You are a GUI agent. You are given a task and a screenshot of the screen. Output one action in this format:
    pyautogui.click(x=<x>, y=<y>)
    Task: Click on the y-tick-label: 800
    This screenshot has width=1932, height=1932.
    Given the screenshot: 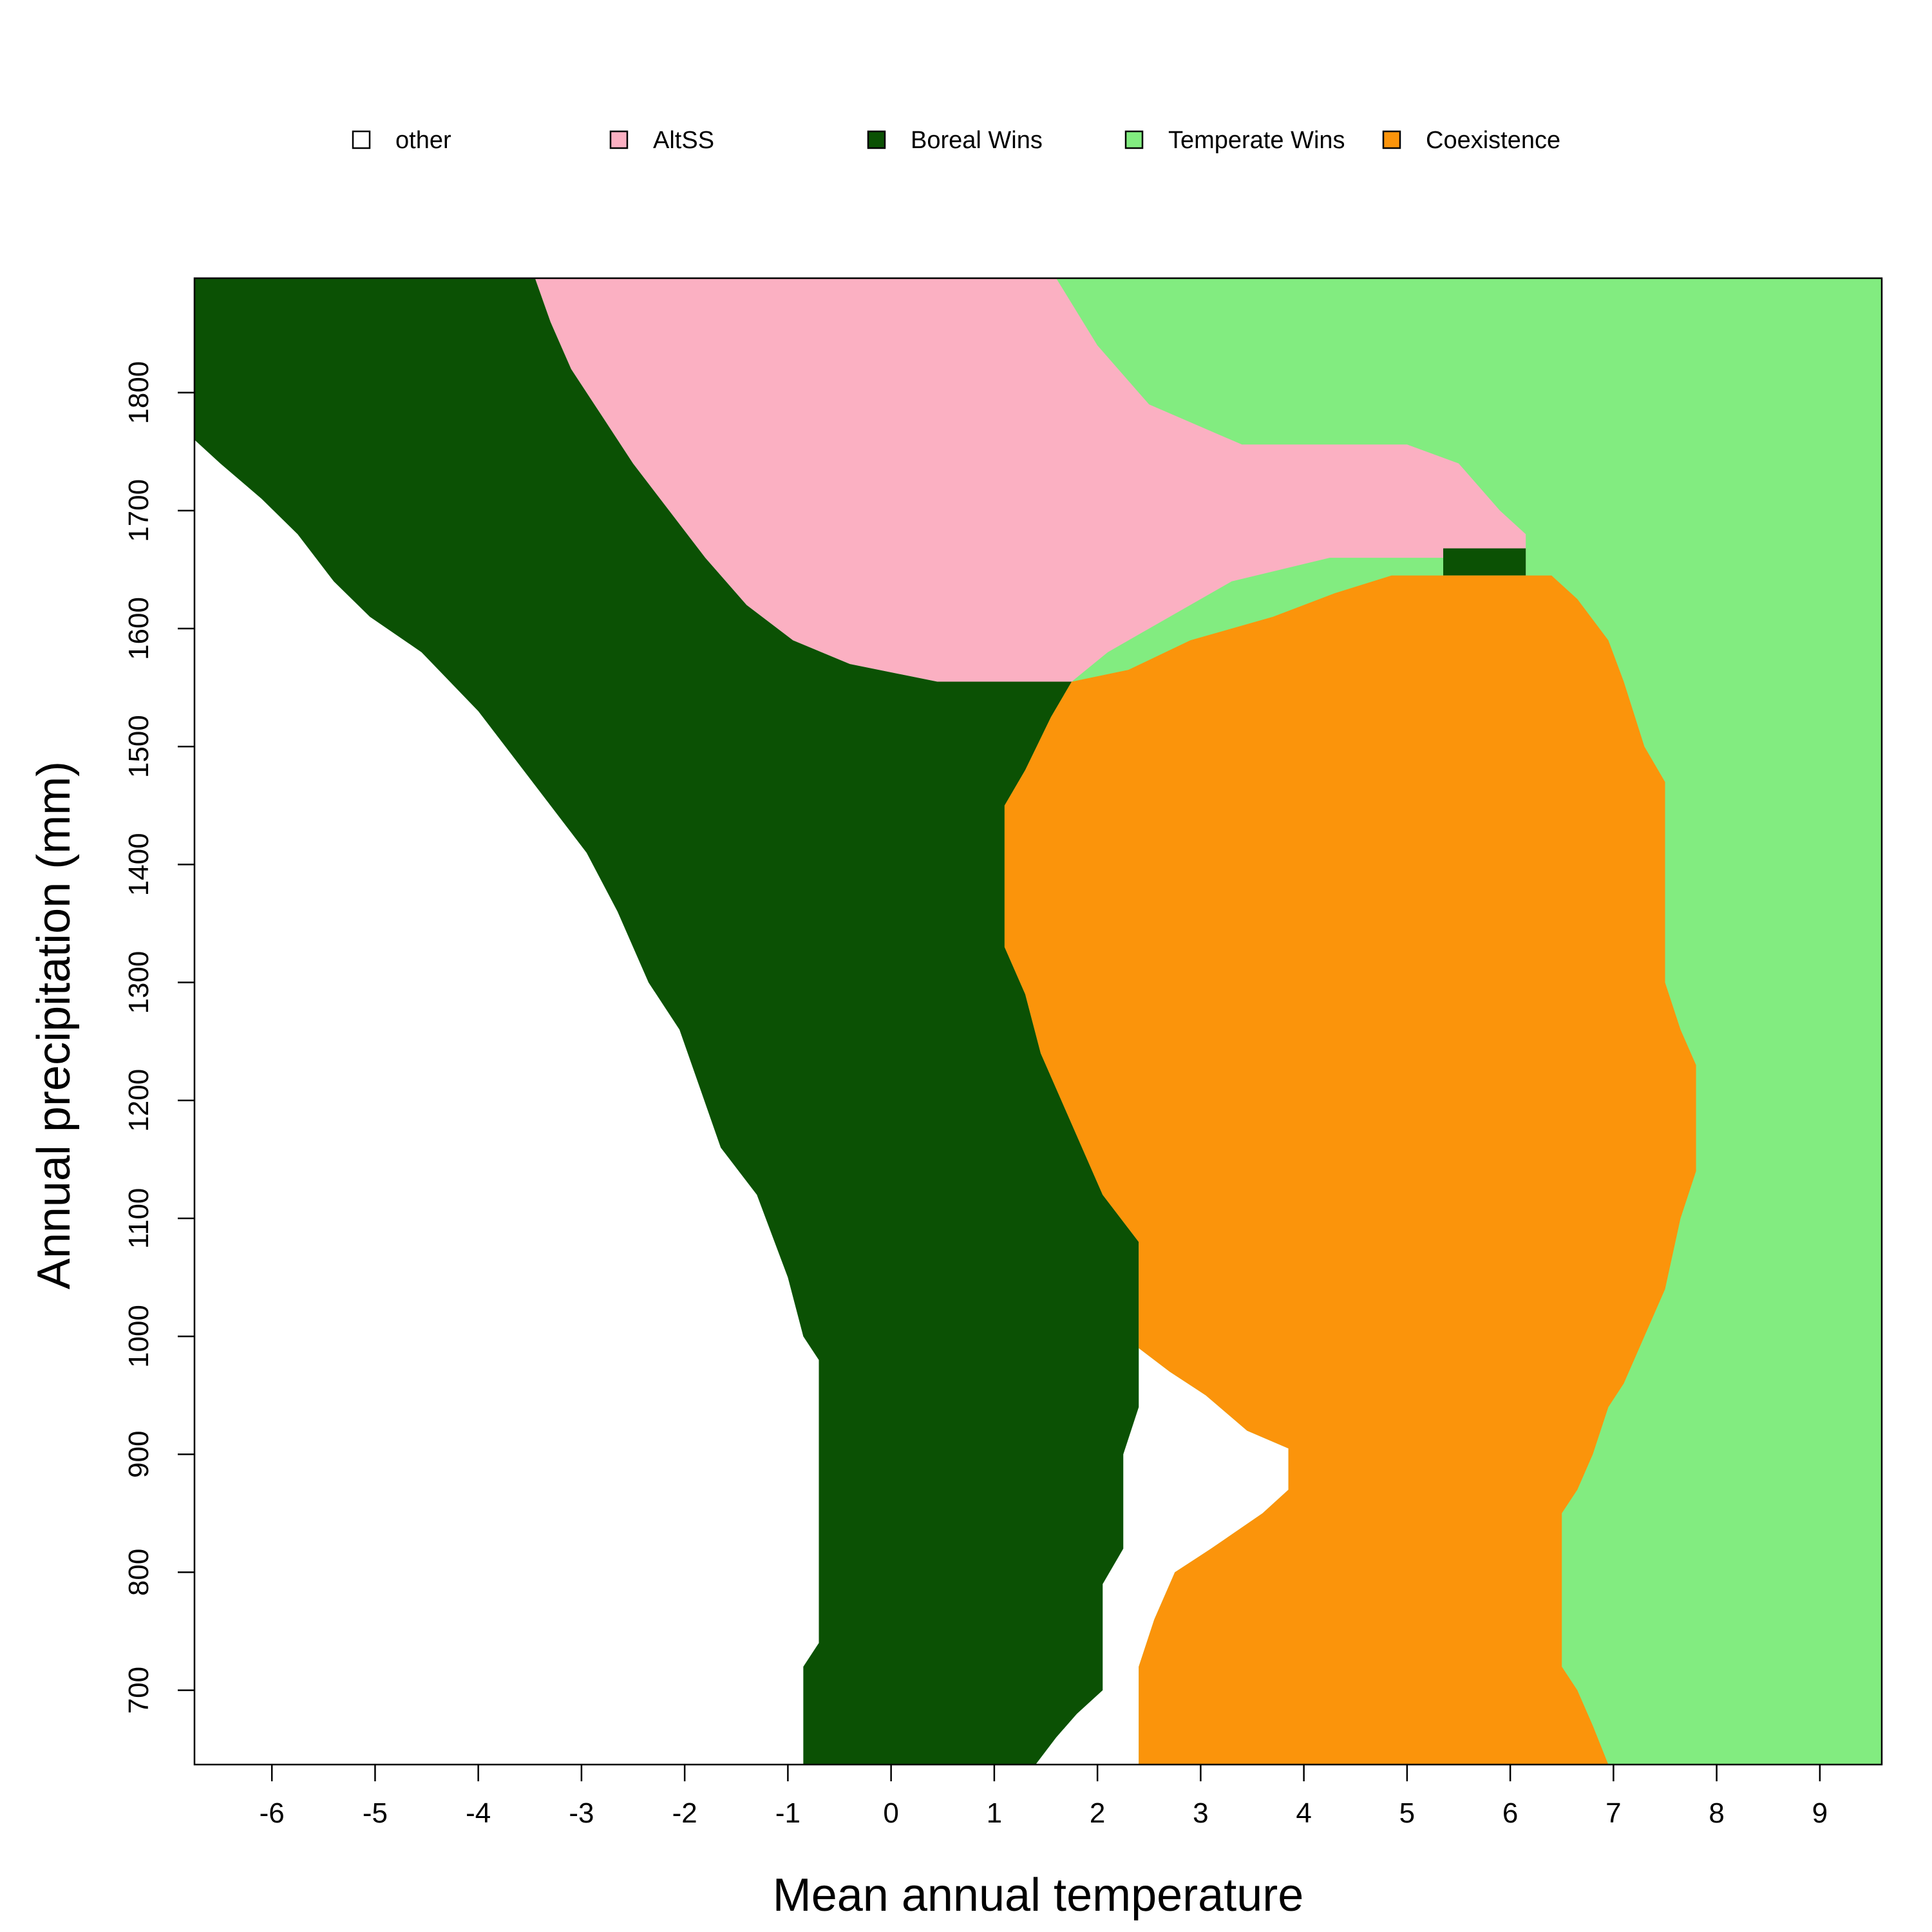 What is the action you would take?
    pyautogui.click(x=139, y=1572)
    